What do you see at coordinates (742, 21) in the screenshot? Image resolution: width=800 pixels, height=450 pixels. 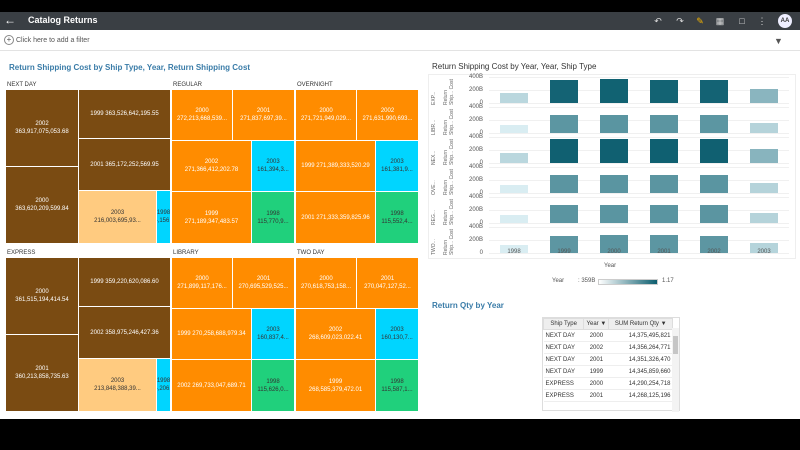 I see `chat-icon: □` at bounding box center [742, 21].